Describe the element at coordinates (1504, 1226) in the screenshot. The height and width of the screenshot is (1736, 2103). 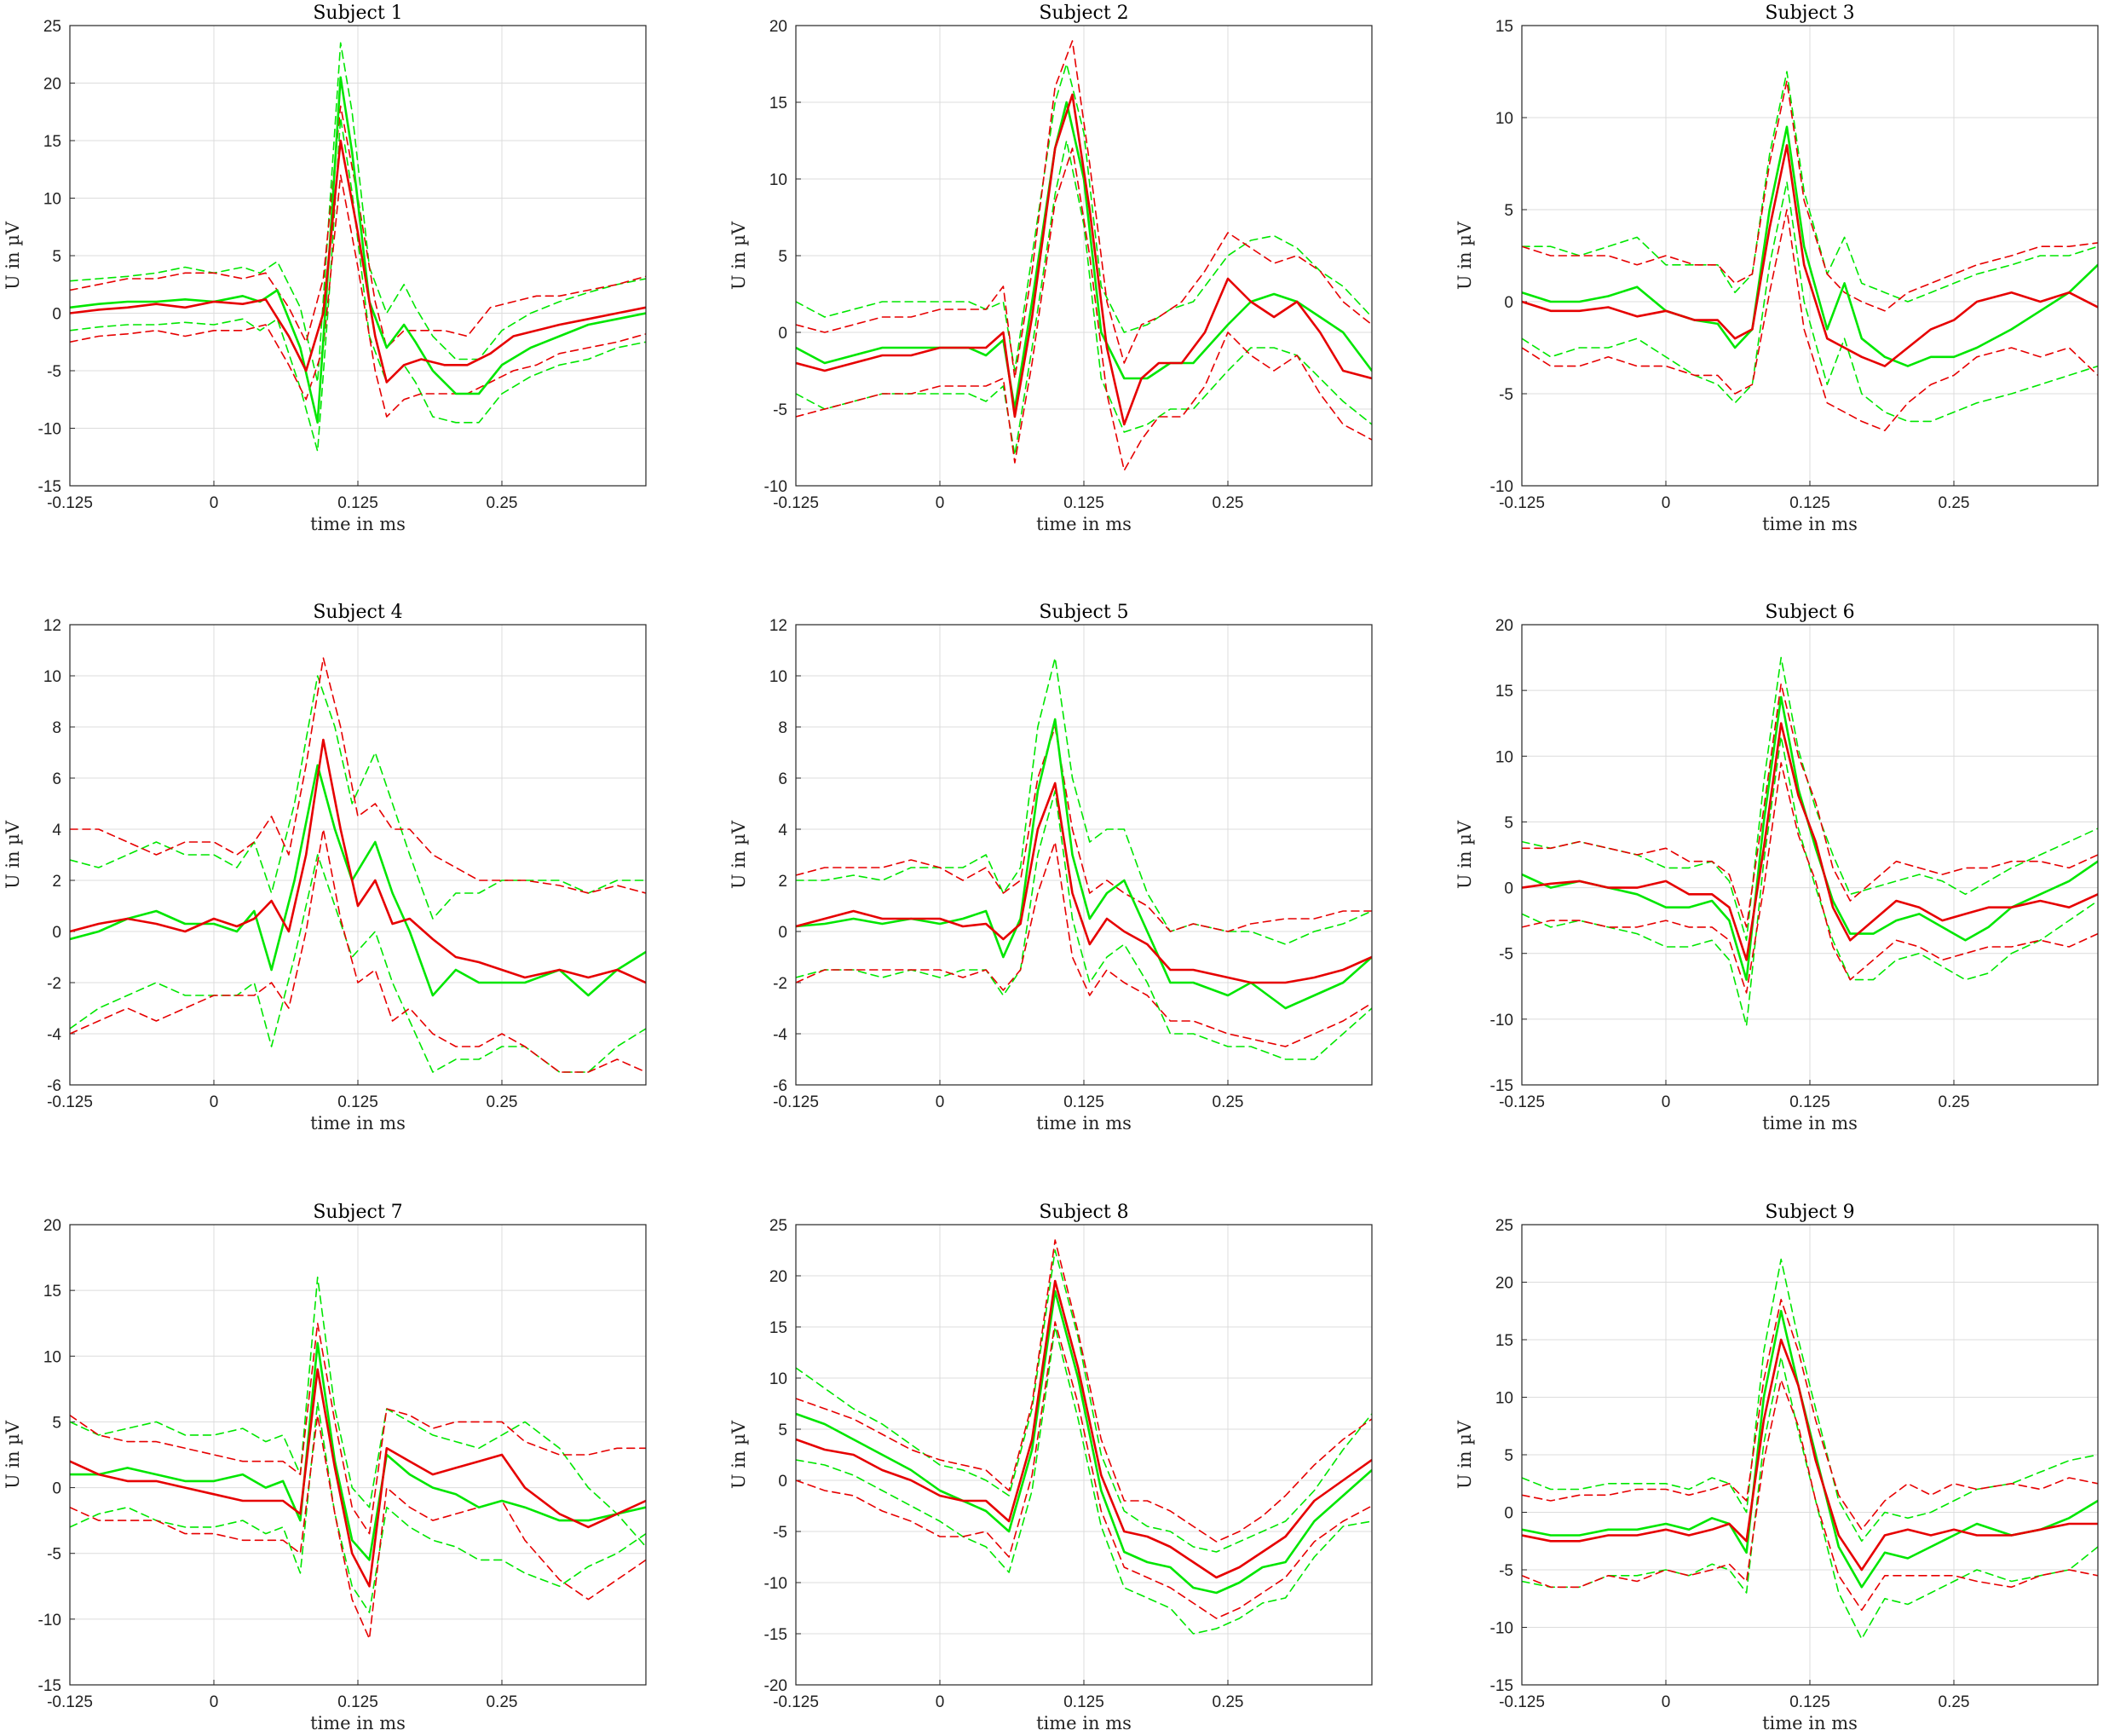
I see `y-tick-label: 25` at that location.